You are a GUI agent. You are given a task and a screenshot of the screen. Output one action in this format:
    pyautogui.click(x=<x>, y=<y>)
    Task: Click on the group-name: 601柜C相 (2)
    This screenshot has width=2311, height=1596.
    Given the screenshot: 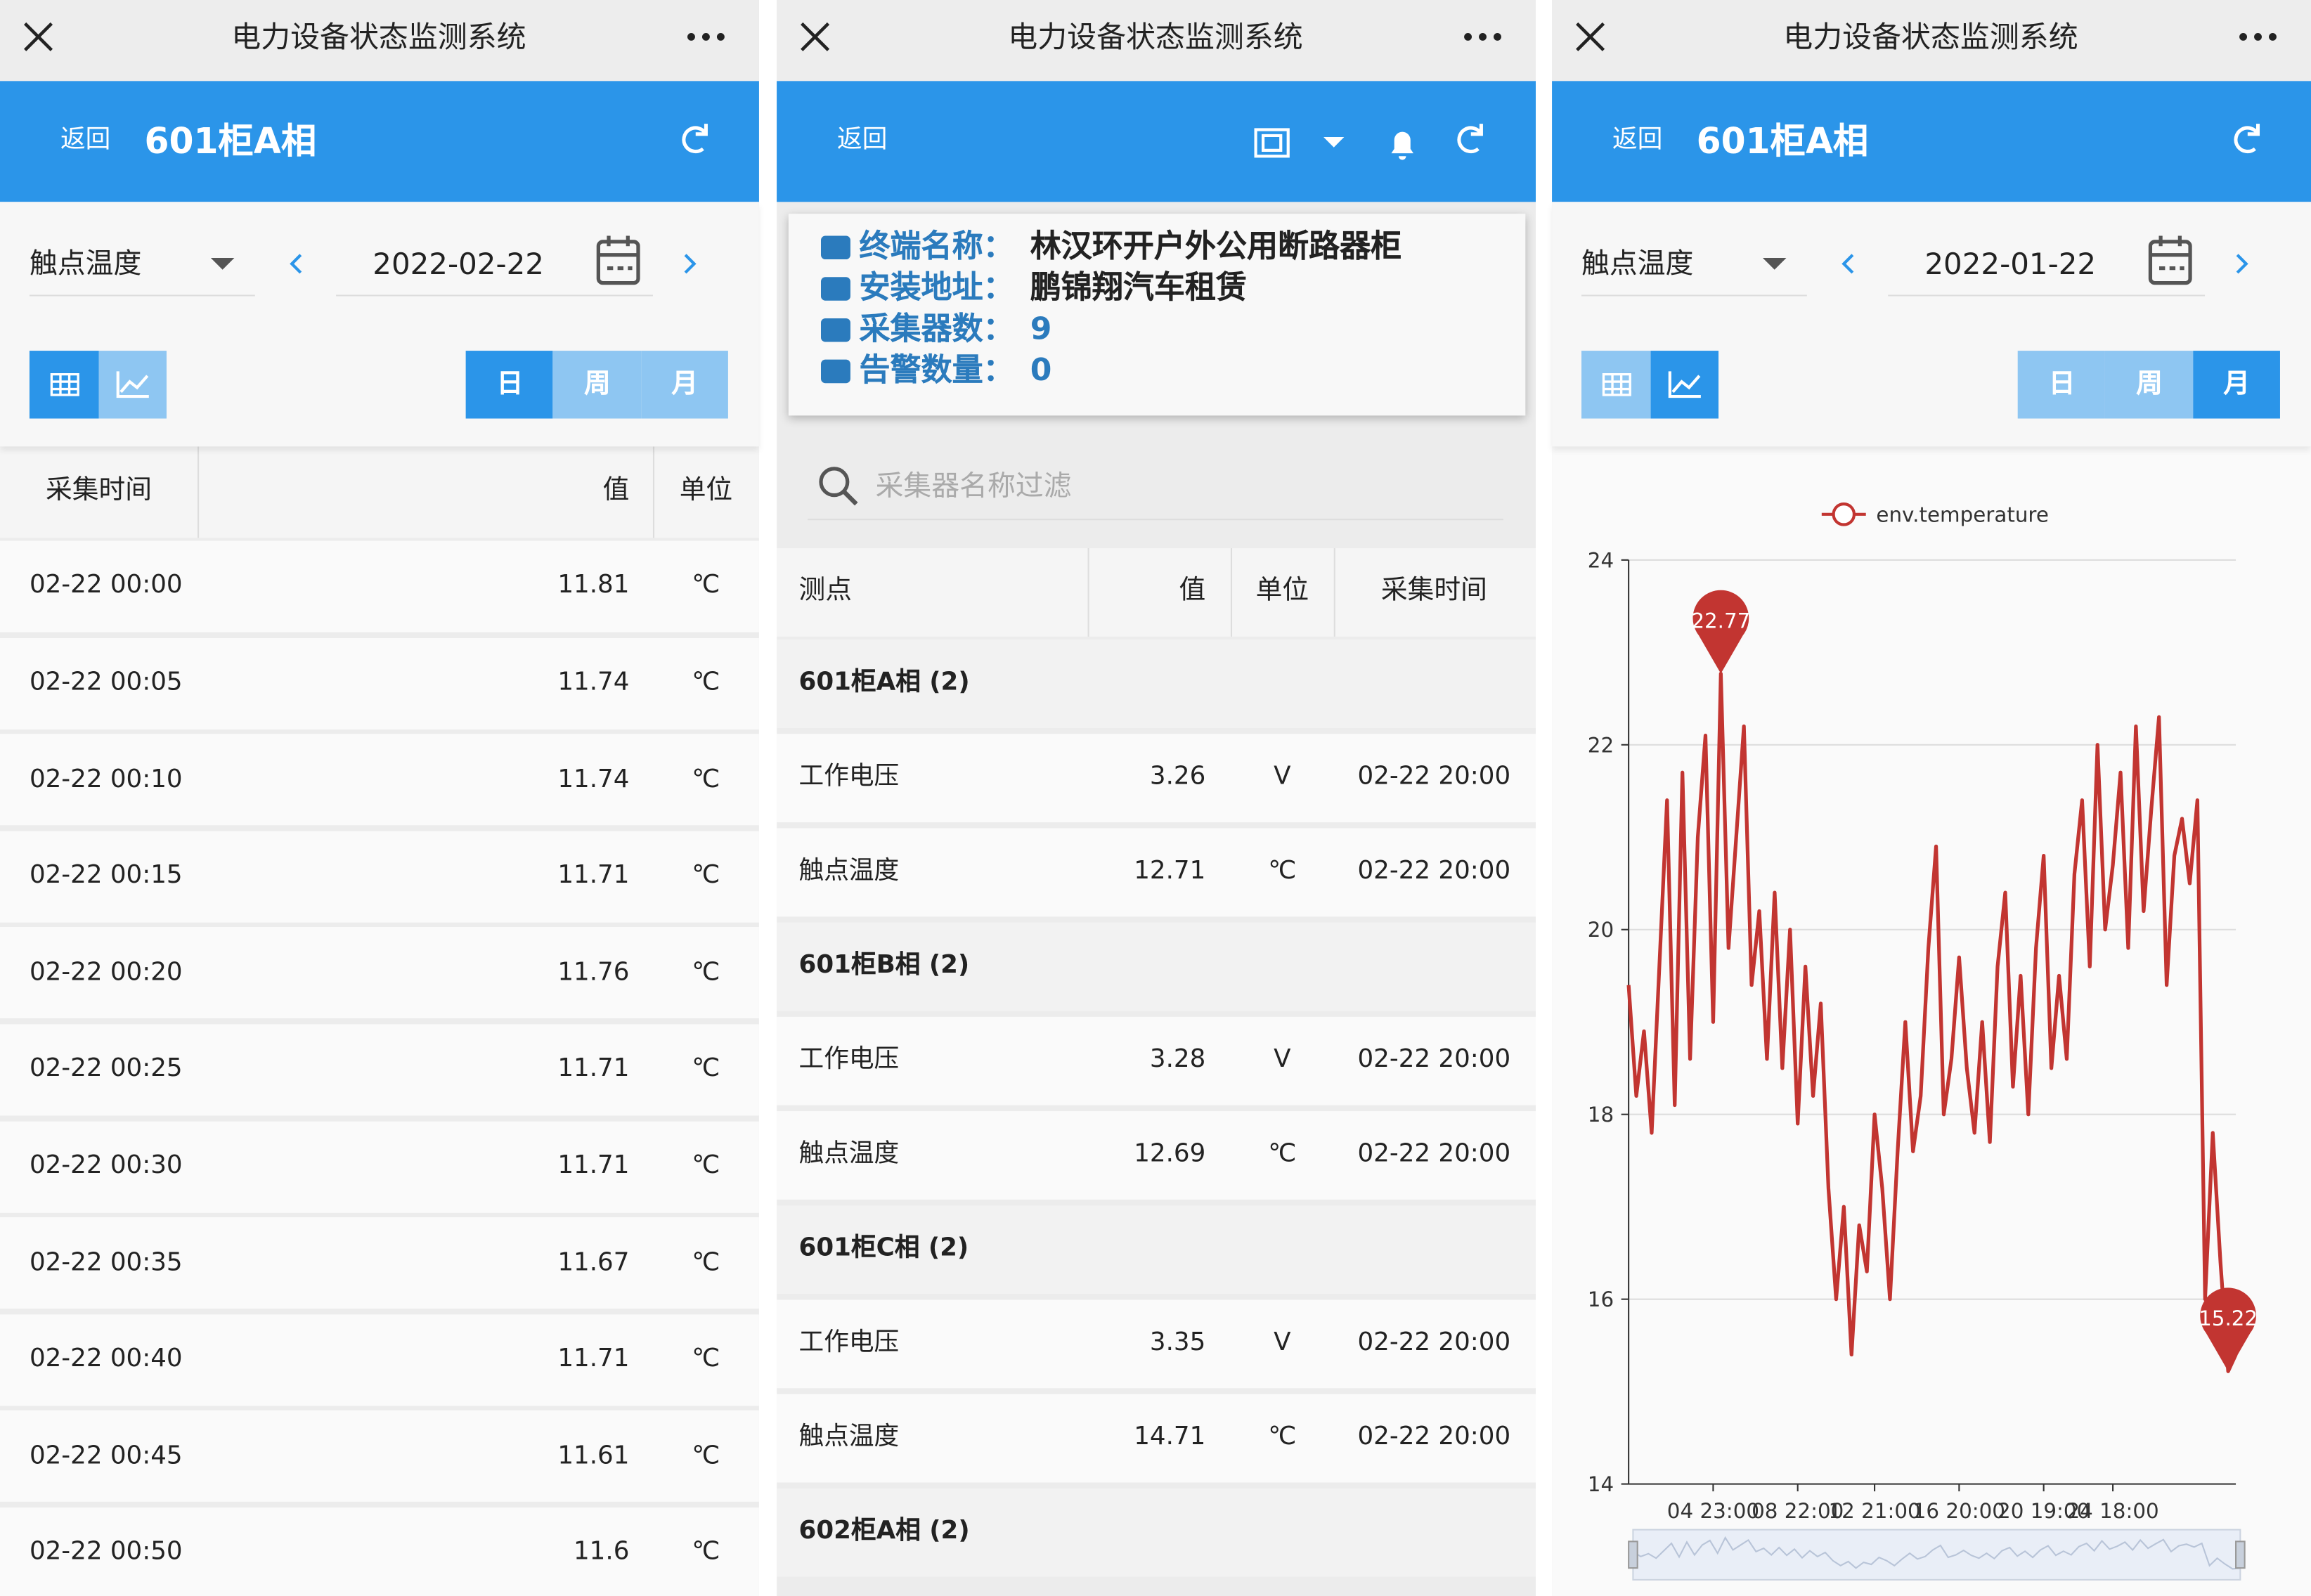 What is the action you would take?
    pyautogui.click(x=883, y=1248)
    